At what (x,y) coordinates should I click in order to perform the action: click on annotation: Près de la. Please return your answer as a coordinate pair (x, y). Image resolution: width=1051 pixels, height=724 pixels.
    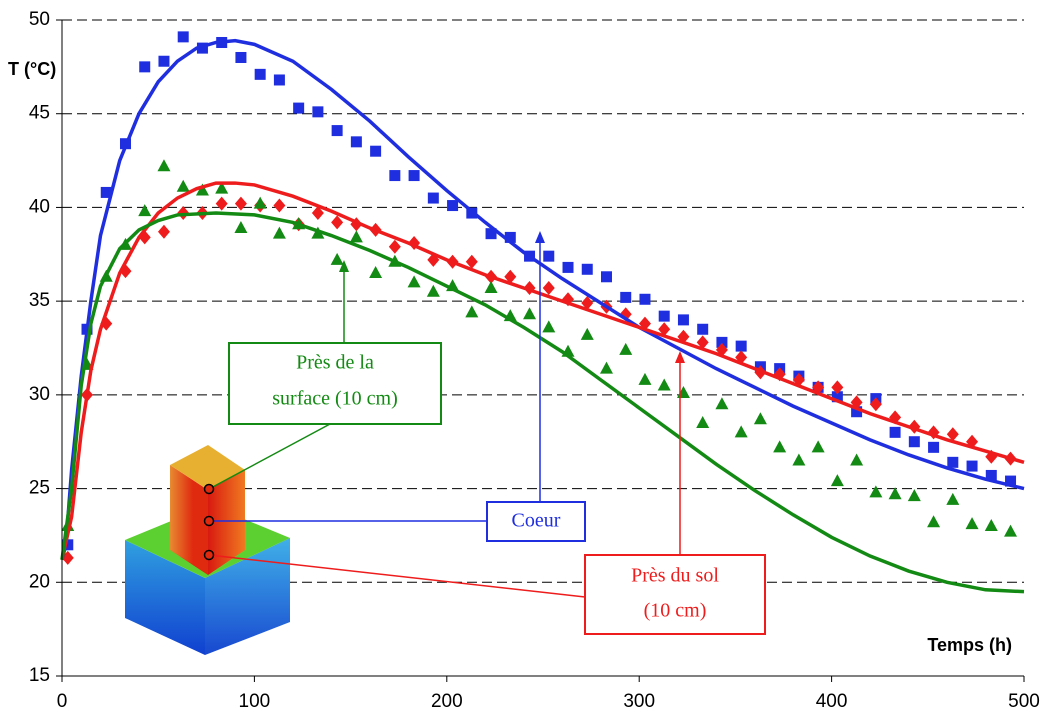
    Looking at the image, I should click on (335, 363).